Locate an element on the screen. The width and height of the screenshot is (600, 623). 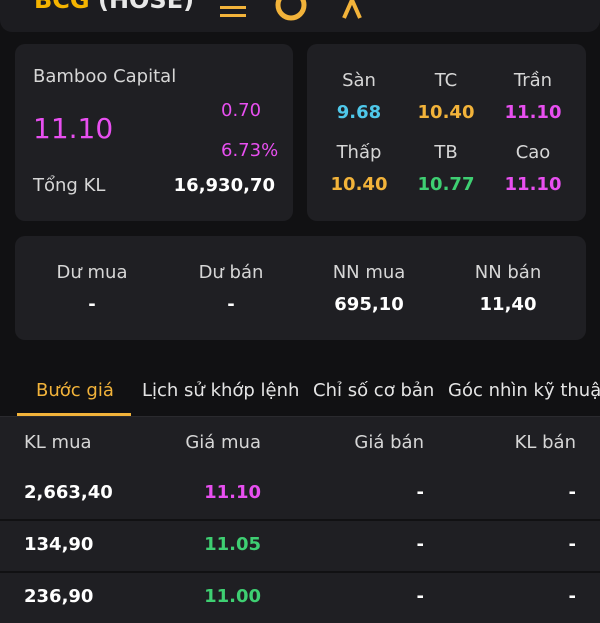
floor-price: 9.68 is located at coordinates (359, 112).